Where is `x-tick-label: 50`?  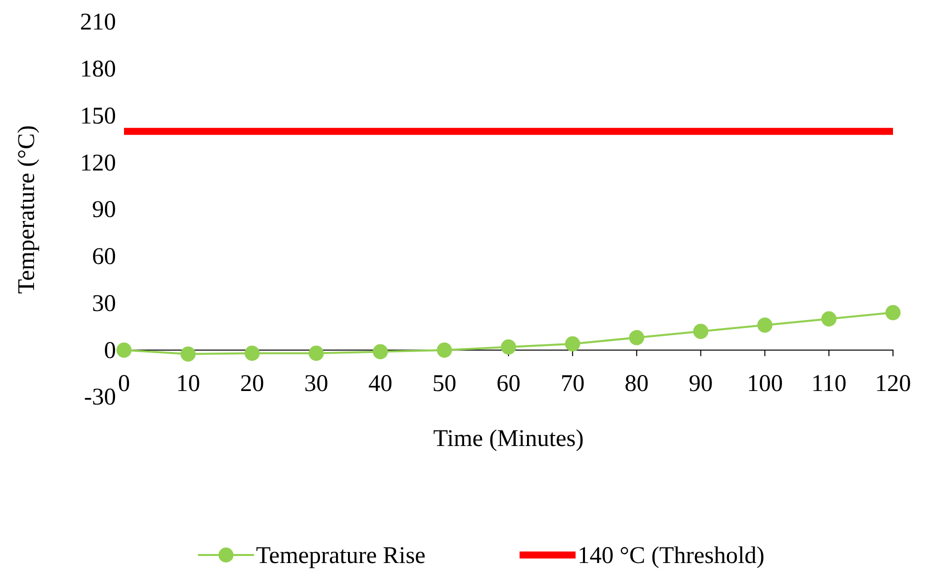
x-tick-label: 50 is located at coordinates (444, 384).